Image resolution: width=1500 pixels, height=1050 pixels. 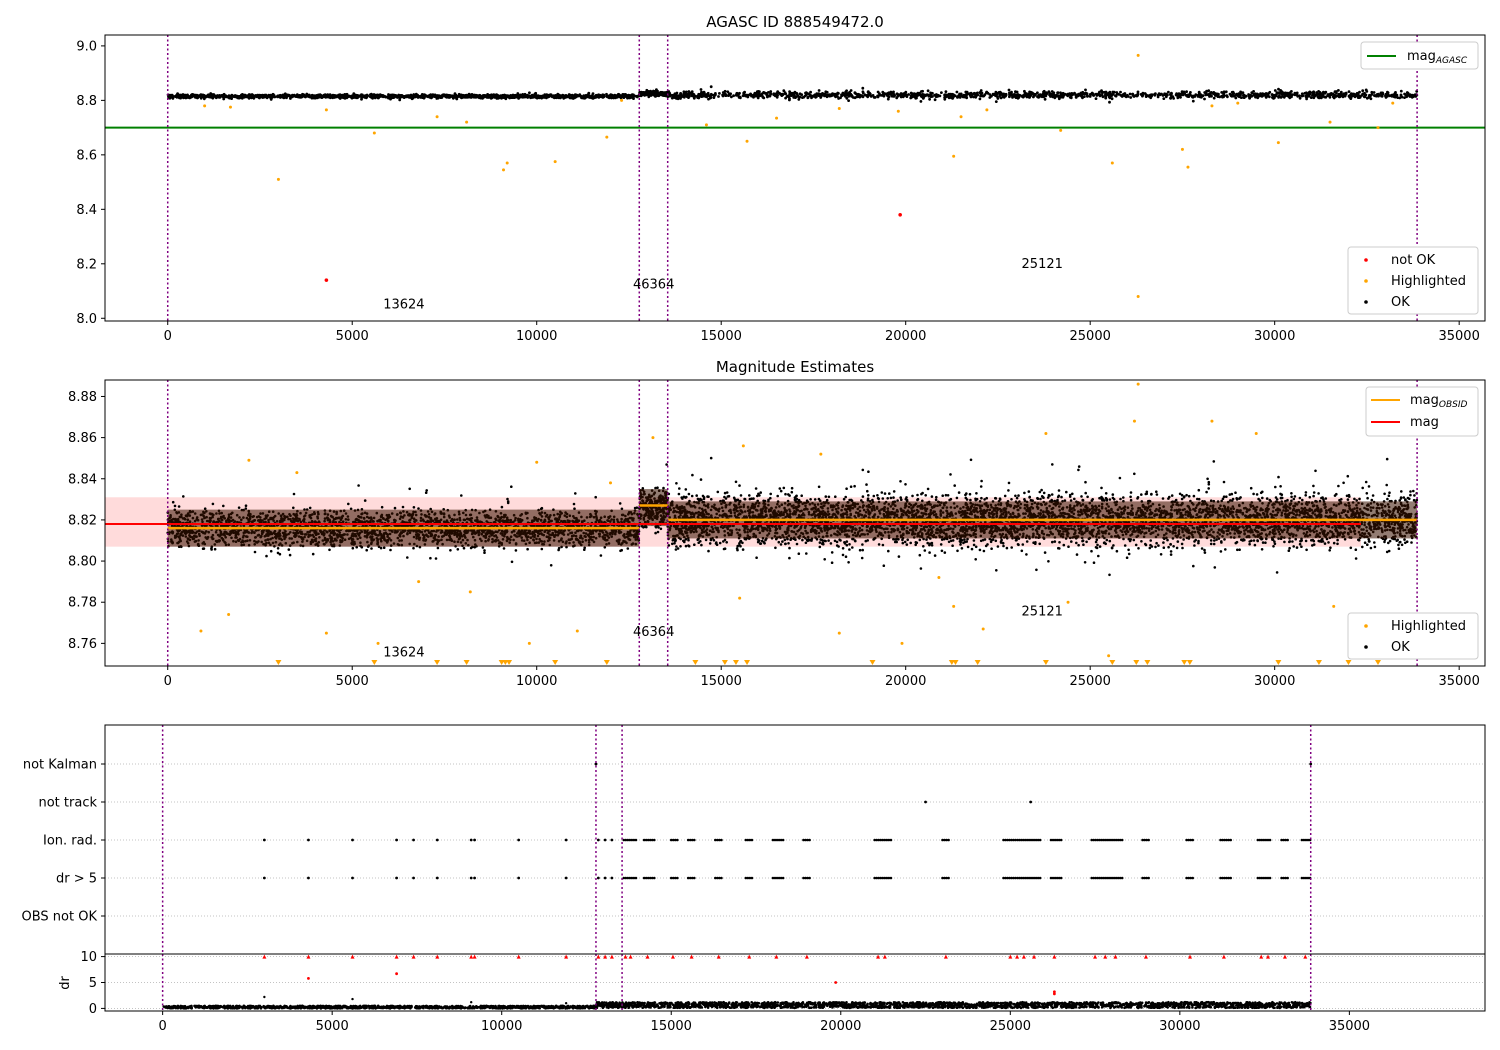 What do you see at coordinates (1428, 281) in the screenshot?
I see `legend-label-highlighted: Highlighted` at bounding box center [1428, 281].